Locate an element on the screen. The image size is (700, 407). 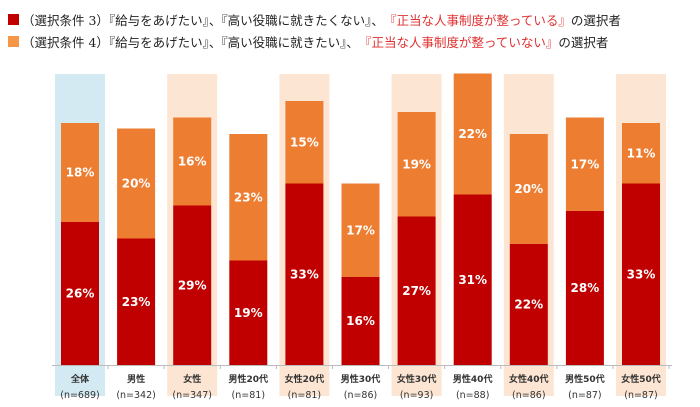
category-label: 女性 is located at coordinates (192, 379).